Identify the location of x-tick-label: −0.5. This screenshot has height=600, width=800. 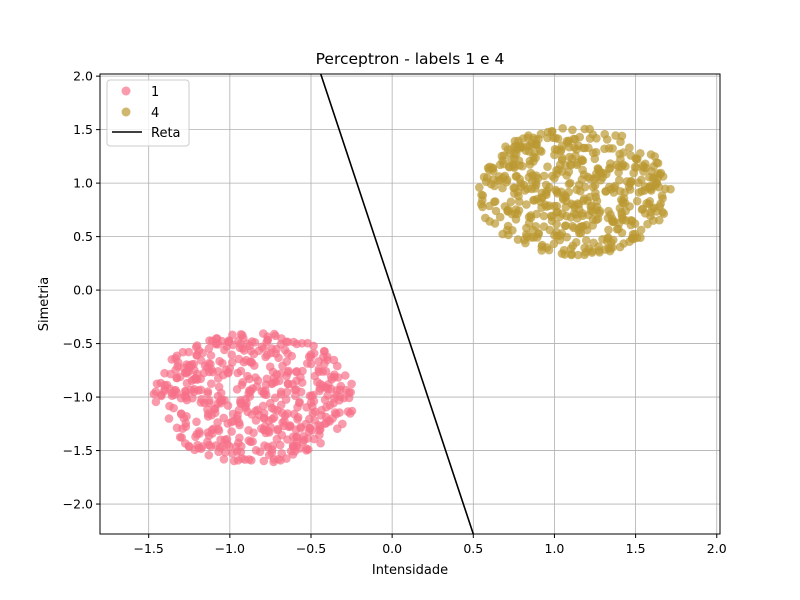
(311, 548).